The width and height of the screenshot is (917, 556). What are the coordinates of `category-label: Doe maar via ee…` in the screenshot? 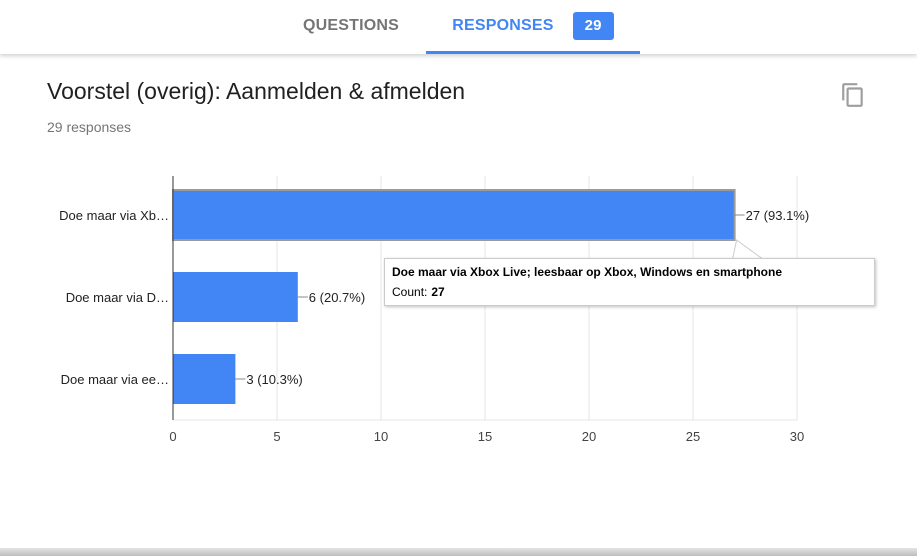 It's located at (115, 379).